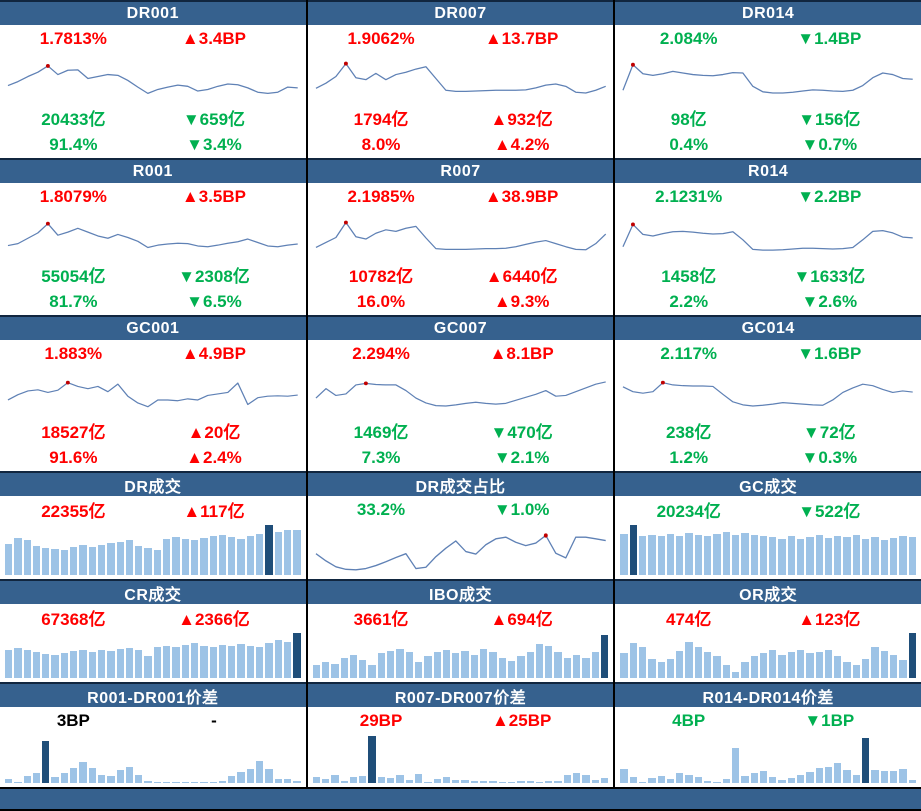 This screenshot has width=921, height=811. I want to click on spread-value: 3BP, so click(73, 720).